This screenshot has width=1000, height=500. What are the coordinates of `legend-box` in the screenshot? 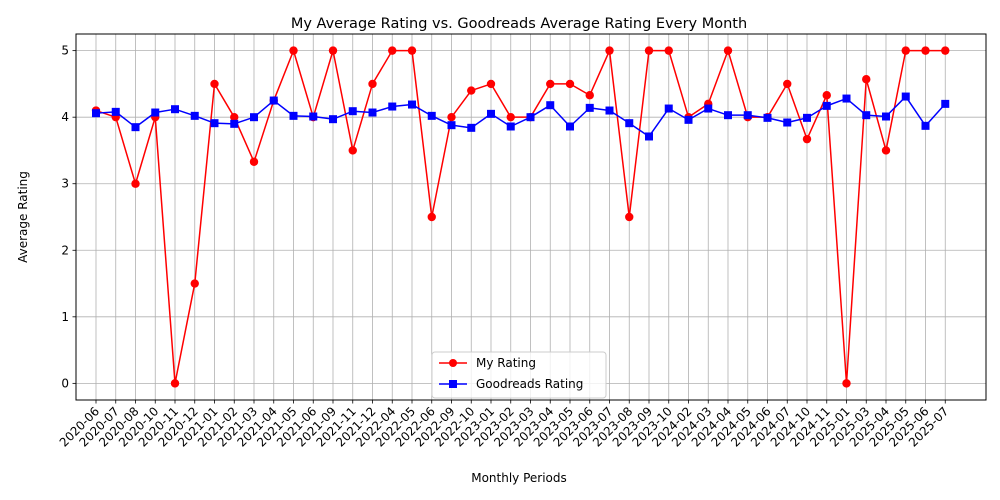 It's located at (519, 375).